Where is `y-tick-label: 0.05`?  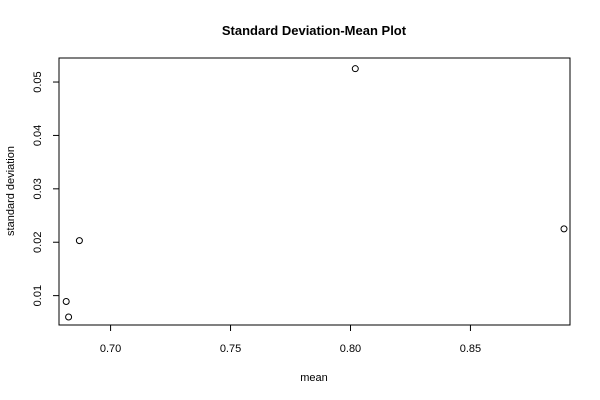
y-tick-label: 0.05 is located at coordinates (38, 81).